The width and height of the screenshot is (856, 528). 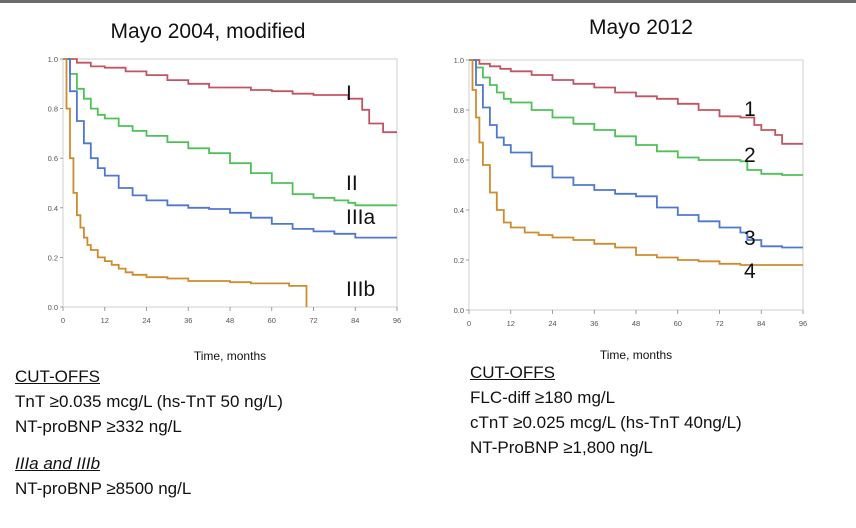 What do you see at coordinates (57, 376) in the screenshot?
I see `cutoffs-heading-left: CUT-OFFS` at bounding box center [57, 376].